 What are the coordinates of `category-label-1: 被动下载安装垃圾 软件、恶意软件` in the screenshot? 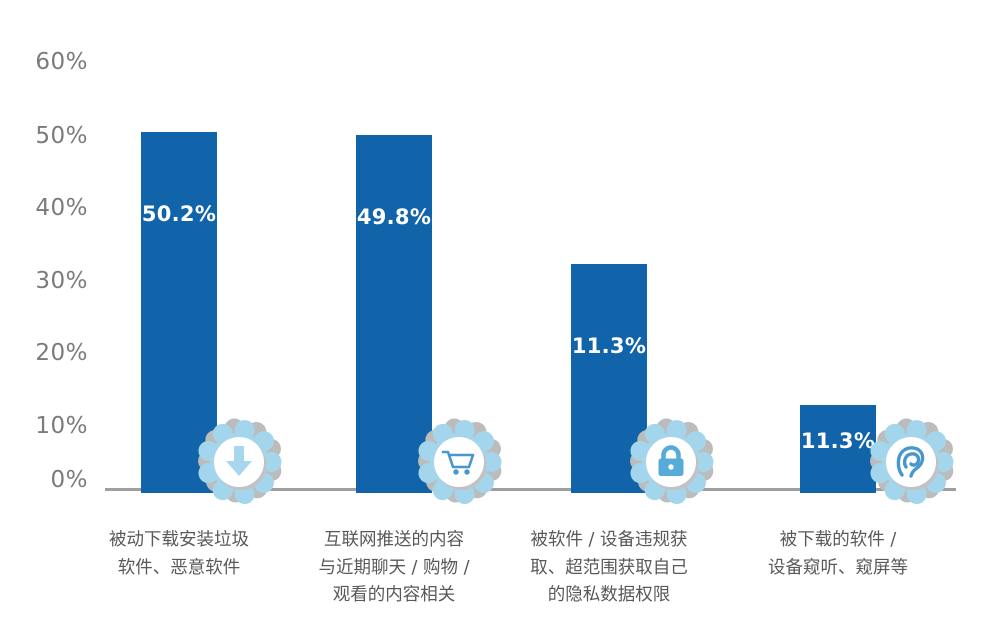 It's located at (179, 554).